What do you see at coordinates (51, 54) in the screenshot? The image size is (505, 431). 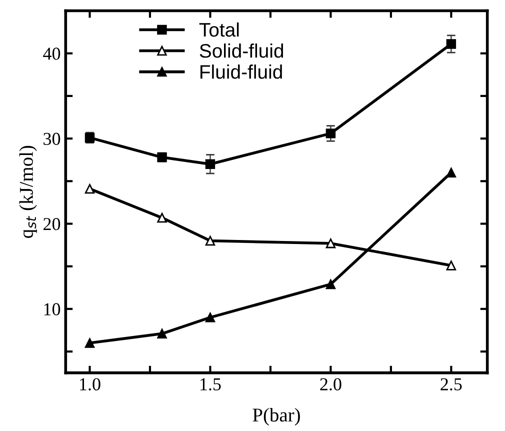 I see `y-tick-label: 40` at bounding box center [51, 54].